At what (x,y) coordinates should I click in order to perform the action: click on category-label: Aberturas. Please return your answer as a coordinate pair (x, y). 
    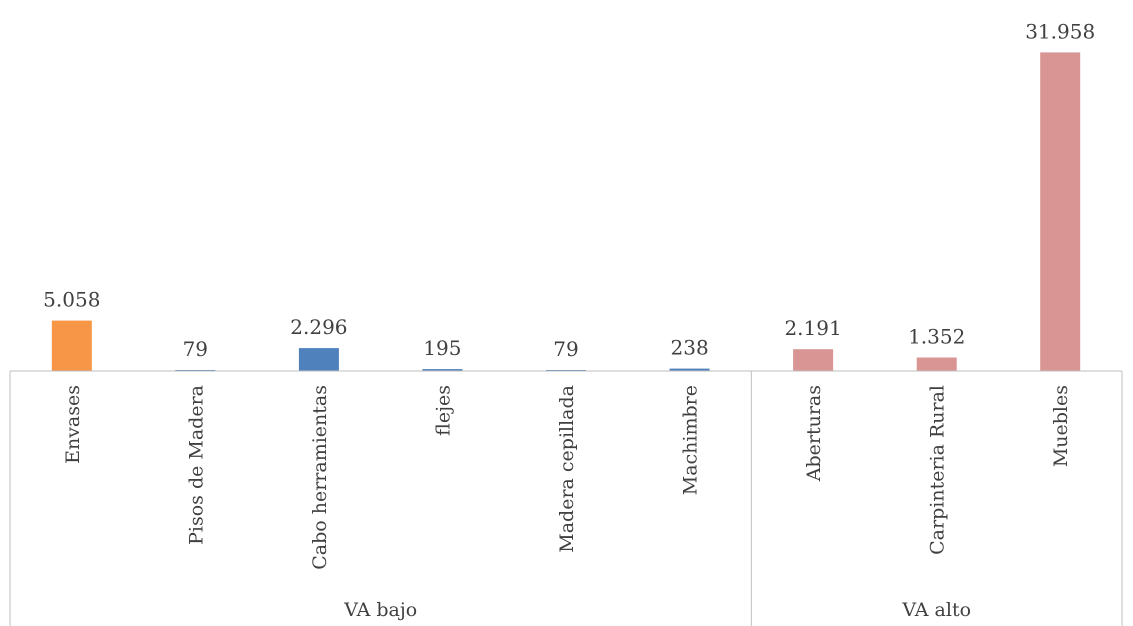
    Looking at the image, I should click on (814, 433).